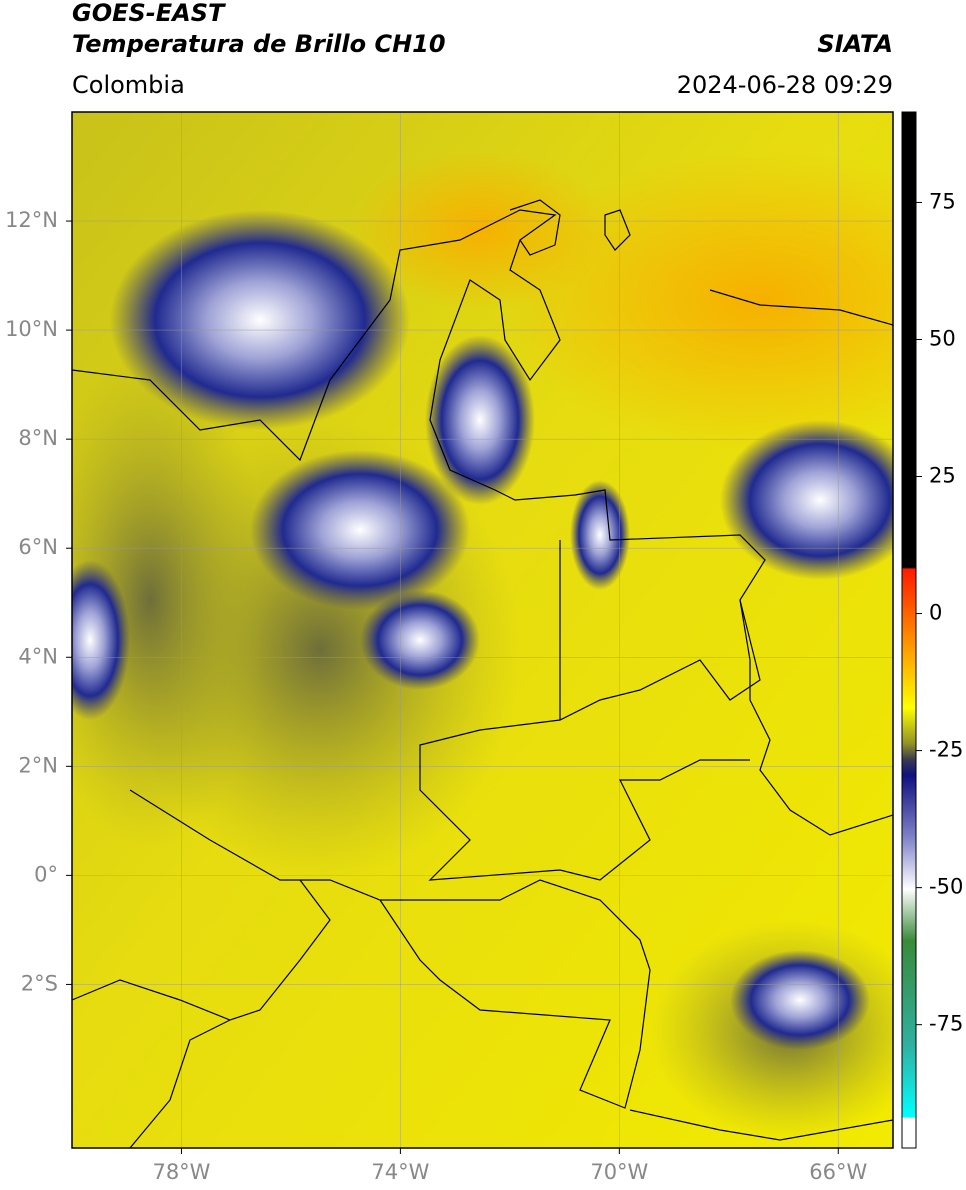 Image resolution: width=966 pixels, height=1190 pixels. What do you see at coordinates (128, 85) in the screenshot?
I see `region: Colombia` at bounding box center [128, 85].